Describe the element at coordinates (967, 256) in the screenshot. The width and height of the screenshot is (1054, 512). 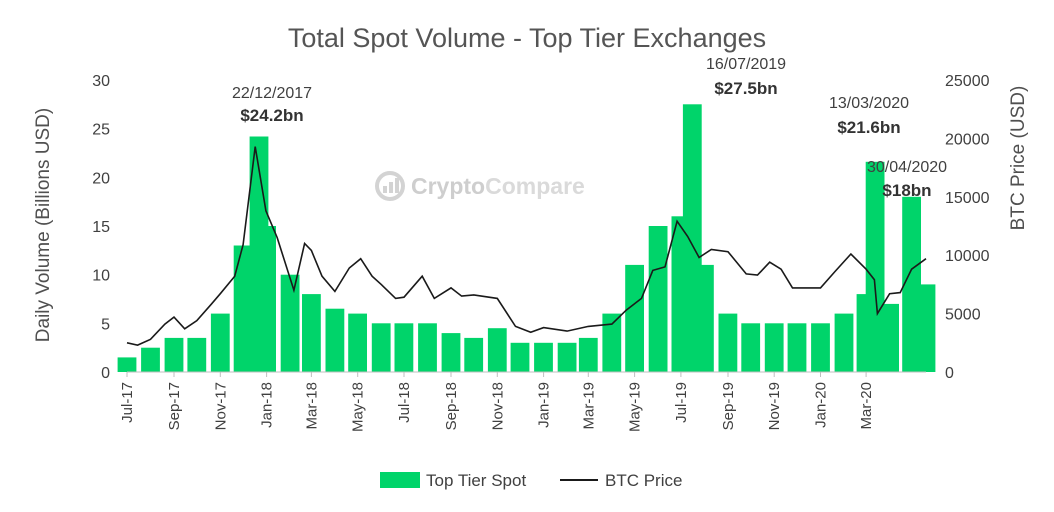
I see `right-tick-label: 10000` at that location.